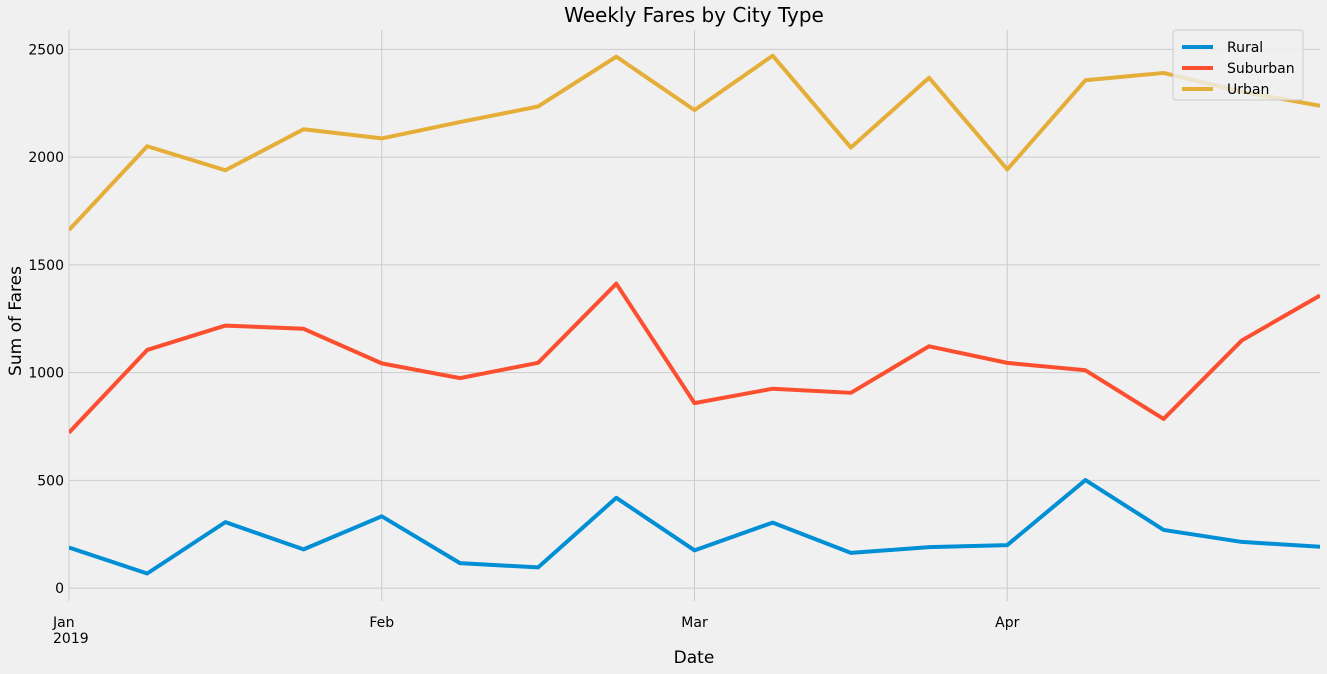 This screenshot has height=674, width=1327. Describe the element at coordinates (46, 266) in the screenshot. I see `y-tick-label: 1500` at that location.